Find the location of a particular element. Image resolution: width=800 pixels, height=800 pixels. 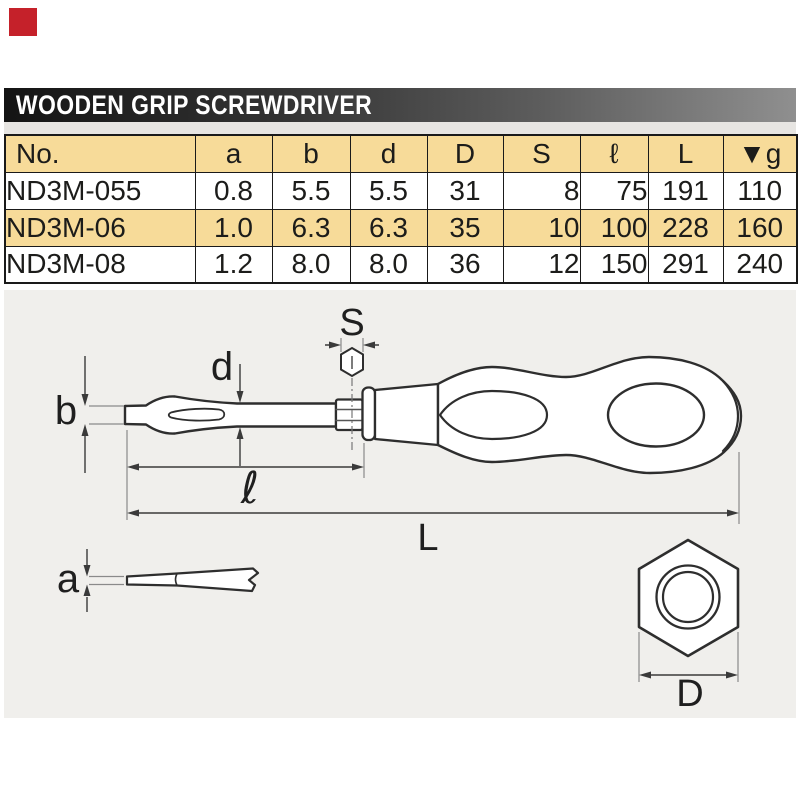

cell-total-length: 228 is located at coordinates (685, 227).